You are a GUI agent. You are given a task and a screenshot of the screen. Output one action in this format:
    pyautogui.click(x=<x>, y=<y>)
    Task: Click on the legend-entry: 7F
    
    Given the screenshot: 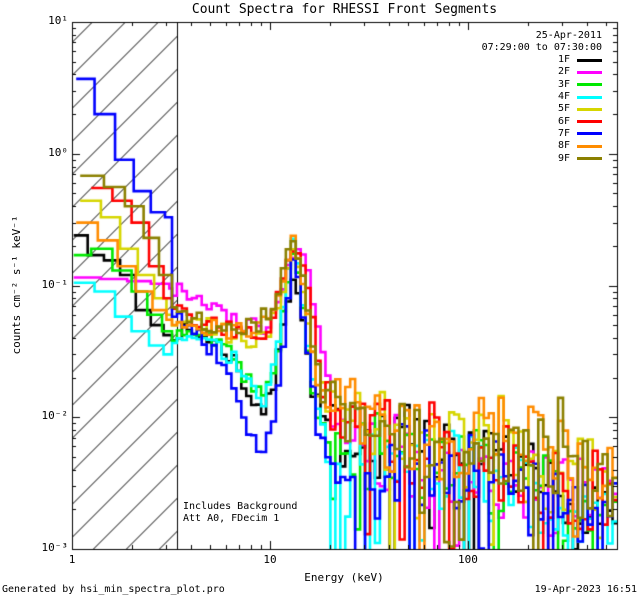 What is the action you would take?
    pyautogui.click(x=542, y=134)
    